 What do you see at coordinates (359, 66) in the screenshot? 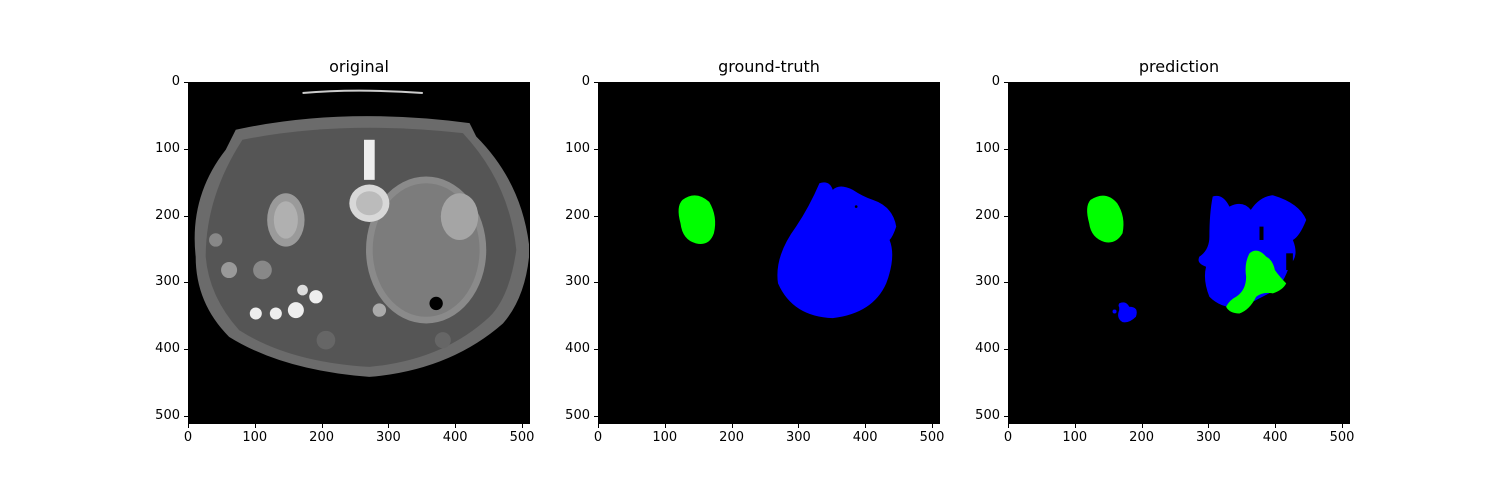
I see `panel-title-original: original` at bounding box center [359, 66].